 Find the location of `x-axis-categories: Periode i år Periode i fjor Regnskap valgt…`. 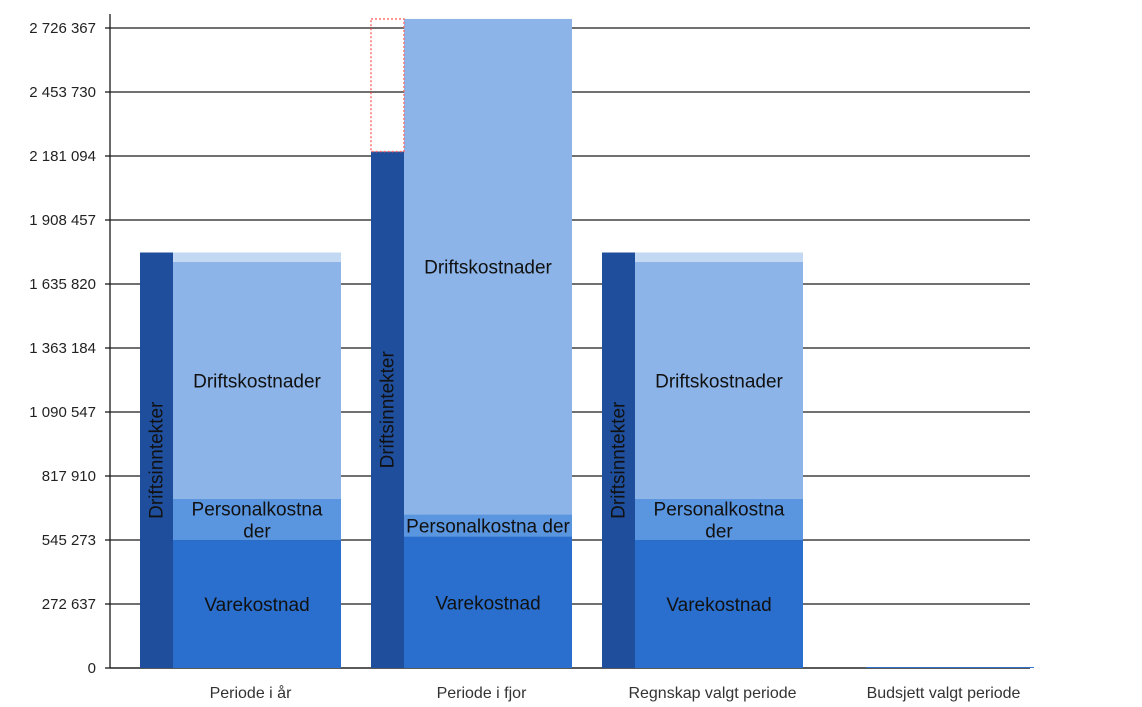

x-axis-categories: Periode i år Periode i fjor Regnskap valgt… is located at coordinates (615, 693).